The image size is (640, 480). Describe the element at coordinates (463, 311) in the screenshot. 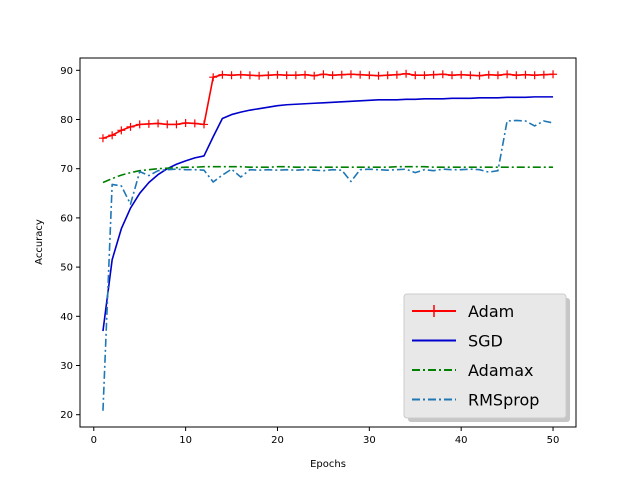

I see `legend-item-adam: Adam` at that location.